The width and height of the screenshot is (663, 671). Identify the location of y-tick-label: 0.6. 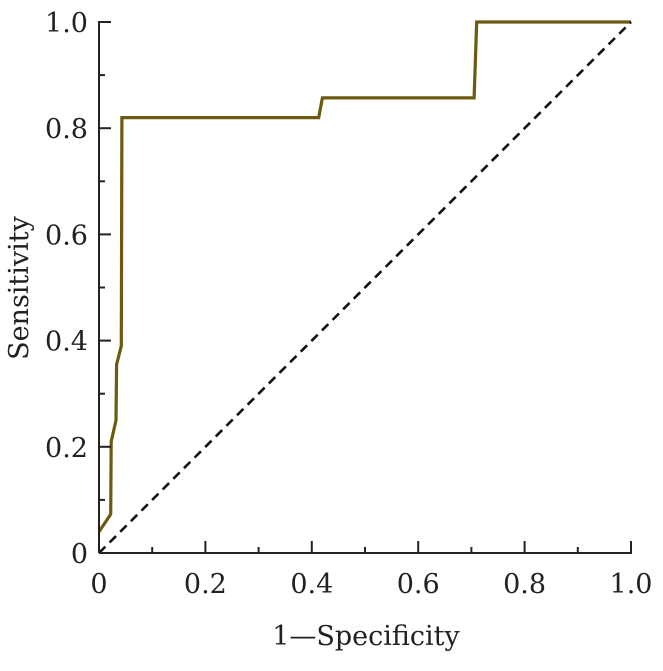
(66, 235).